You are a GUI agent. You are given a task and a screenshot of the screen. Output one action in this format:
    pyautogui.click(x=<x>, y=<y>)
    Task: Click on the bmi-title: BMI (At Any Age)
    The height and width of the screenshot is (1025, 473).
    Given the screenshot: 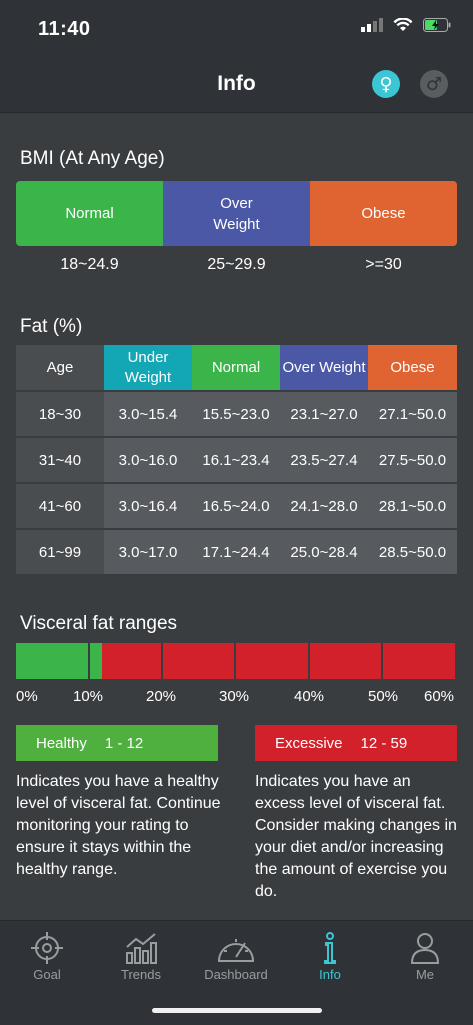 What is the action you would take?
    pyautogui.click(x=92, y=158)
    